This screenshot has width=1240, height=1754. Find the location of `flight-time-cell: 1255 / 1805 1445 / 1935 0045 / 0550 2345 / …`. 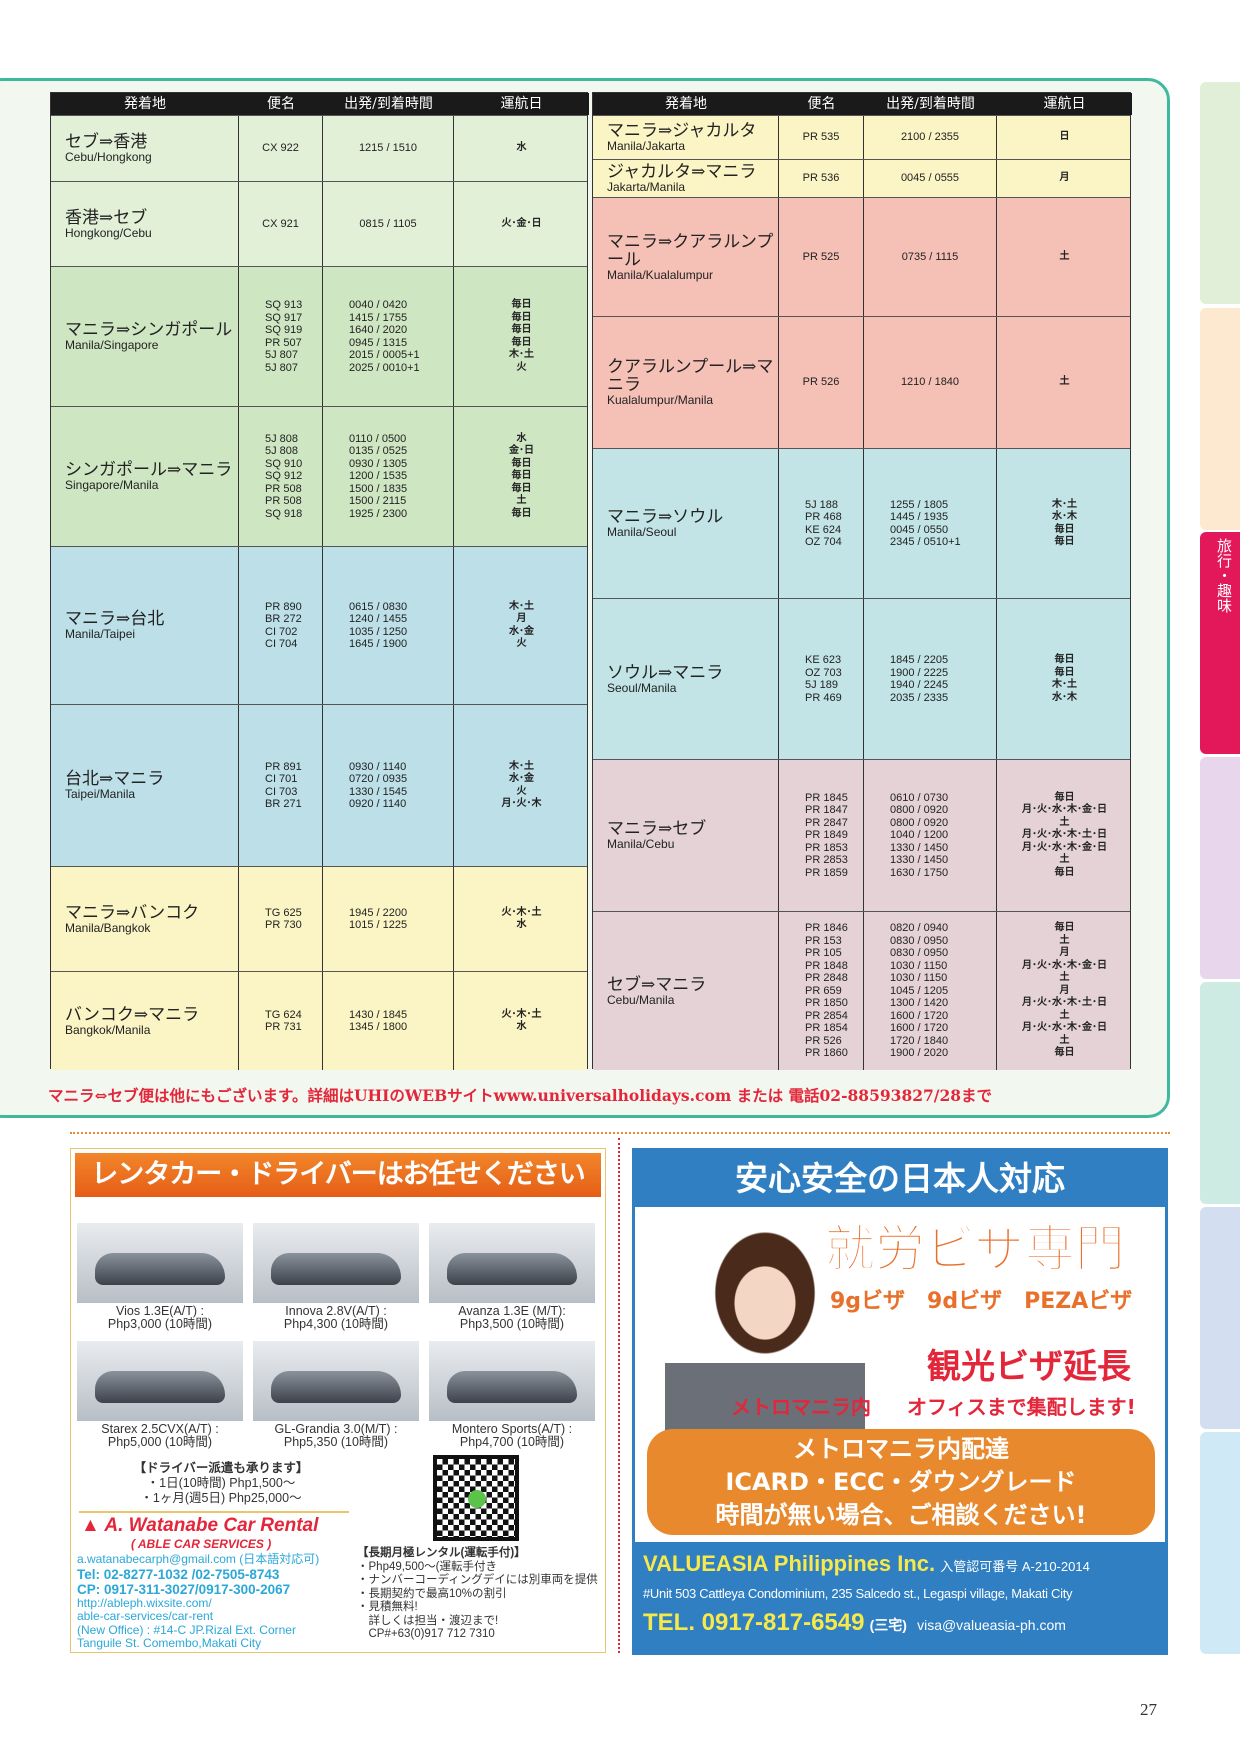

flight-time-cell: 1255 / 1805 1445 / 1935 0045 / 0550 2345 / … is located at coordinates (930, 523).